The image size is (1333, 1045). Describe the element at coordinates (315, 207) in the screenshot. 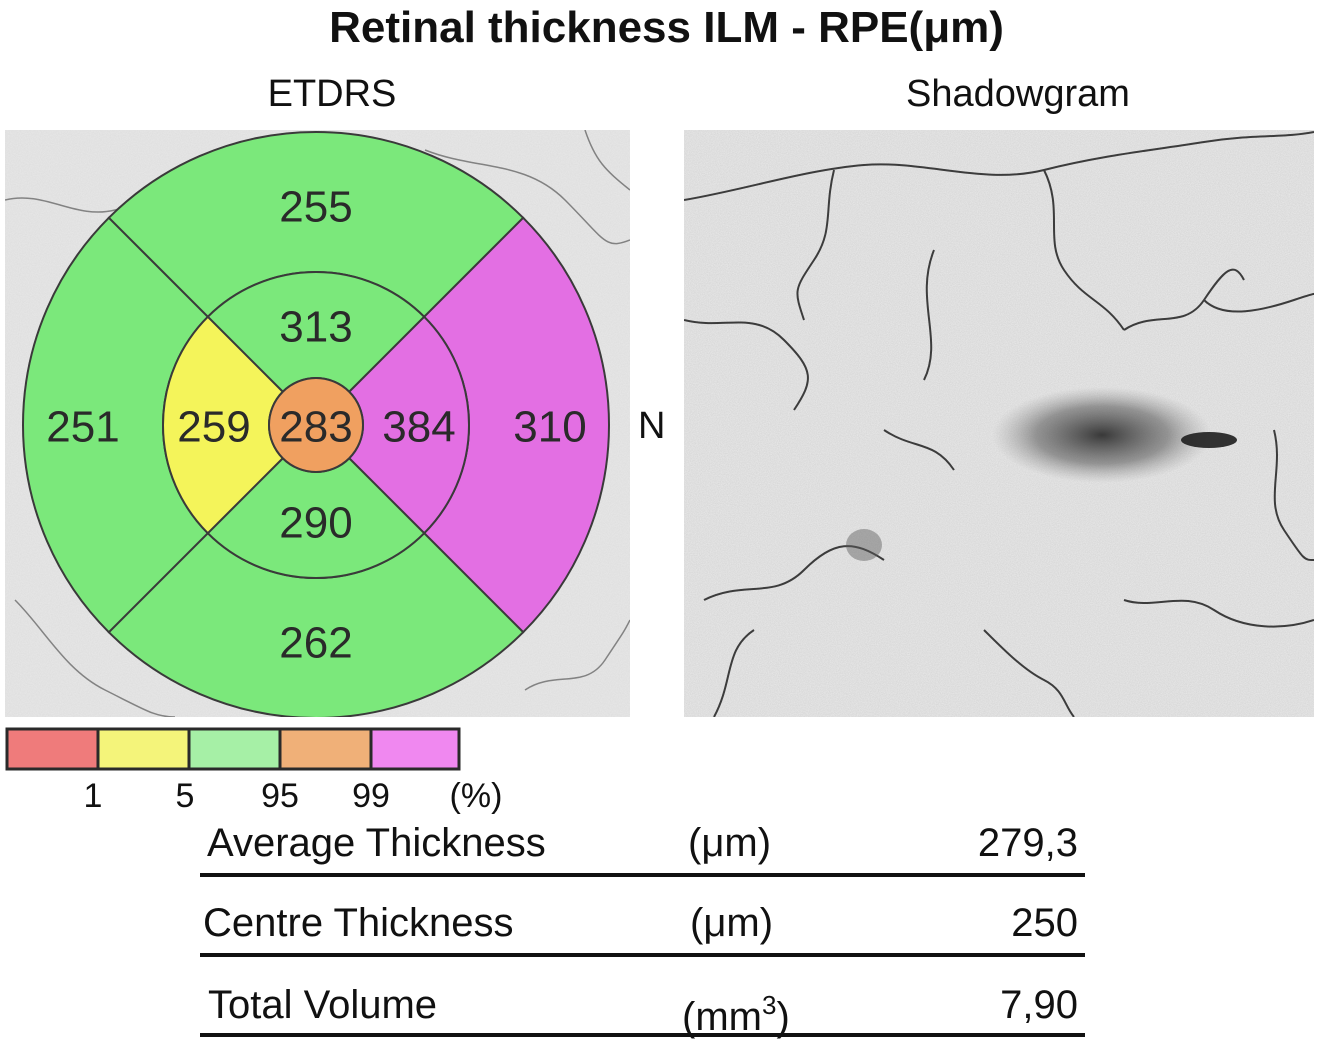

I see `value-outer-superior: 255` at that location.